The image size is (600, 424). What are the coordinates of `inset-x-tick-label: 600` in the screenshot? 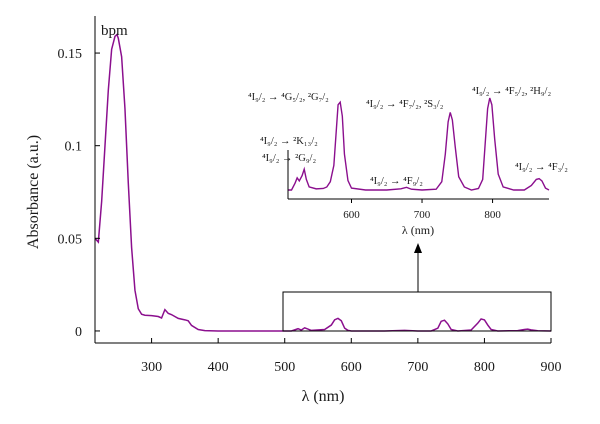 It's located at (351, 215).